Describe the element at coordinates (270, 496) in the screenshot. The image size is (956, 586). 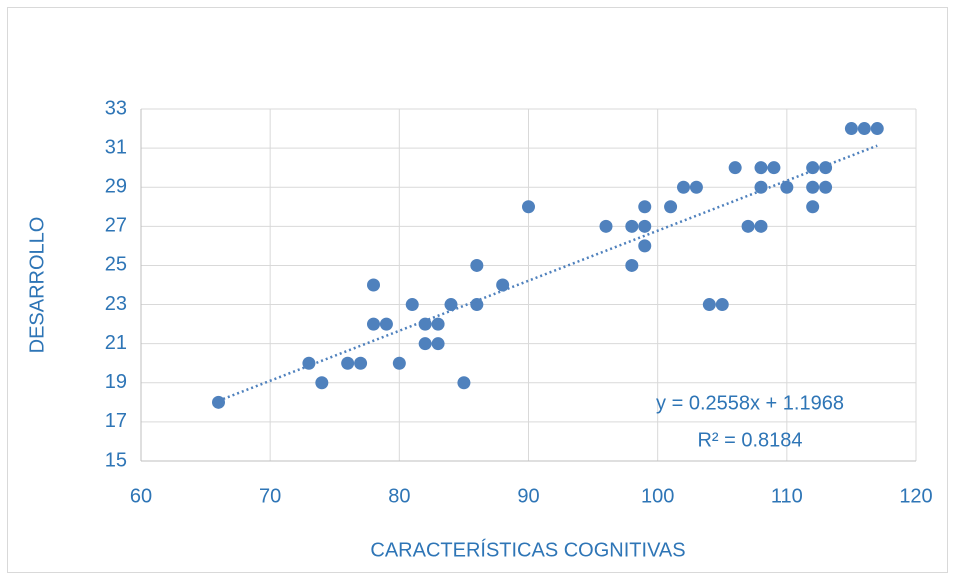
I see `x-tick-label: 70` at that location.